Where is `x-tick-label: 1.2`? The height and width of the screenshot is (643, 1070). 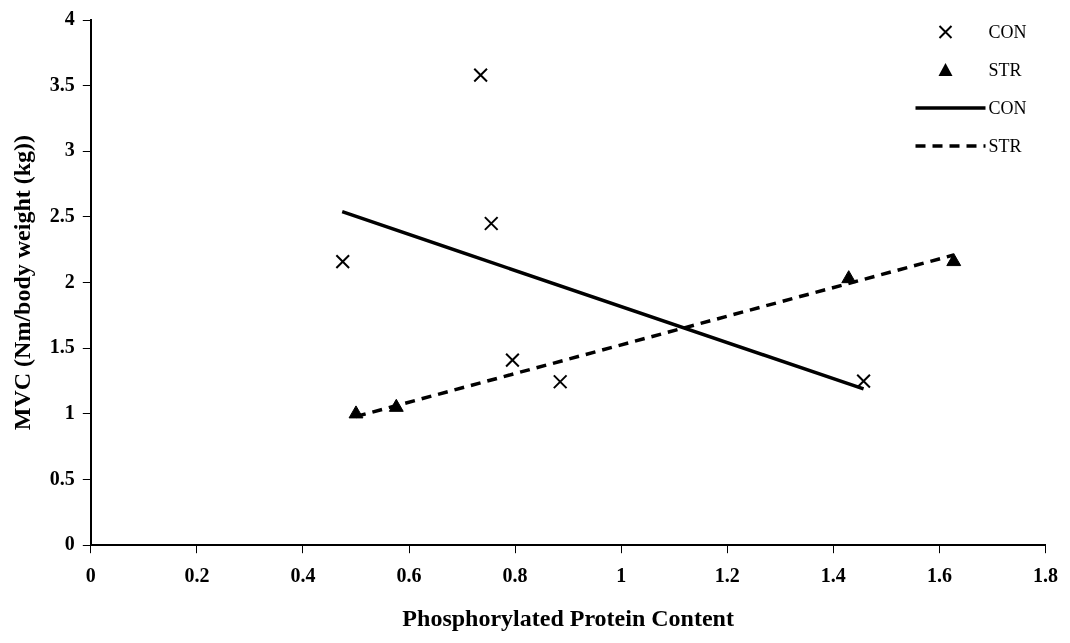
x-tick-label: 1.2 is located at coordinates (727, 575).